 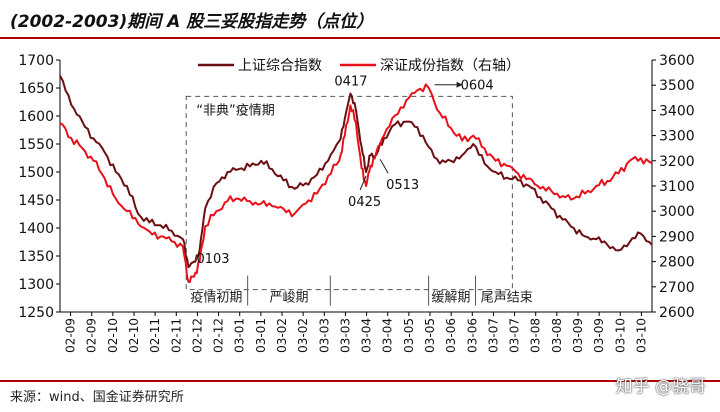 I want to click on legend-label-sse: 上证综合指数, so click(x=280, y=66).